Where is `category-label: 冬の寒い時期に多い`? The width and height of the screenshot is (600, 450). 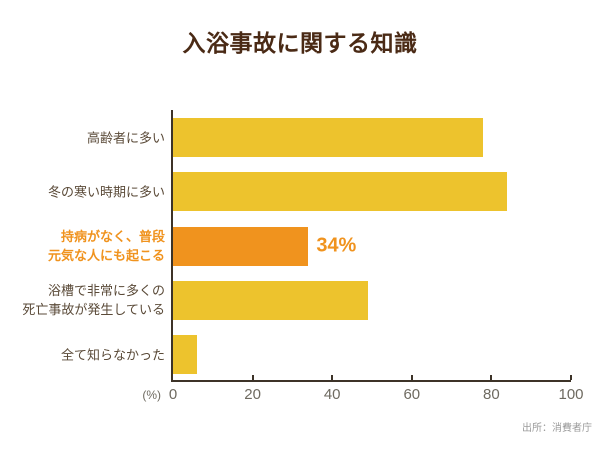
category-label: 冬の寒い時期に多い is located at coordinates (106, 192).